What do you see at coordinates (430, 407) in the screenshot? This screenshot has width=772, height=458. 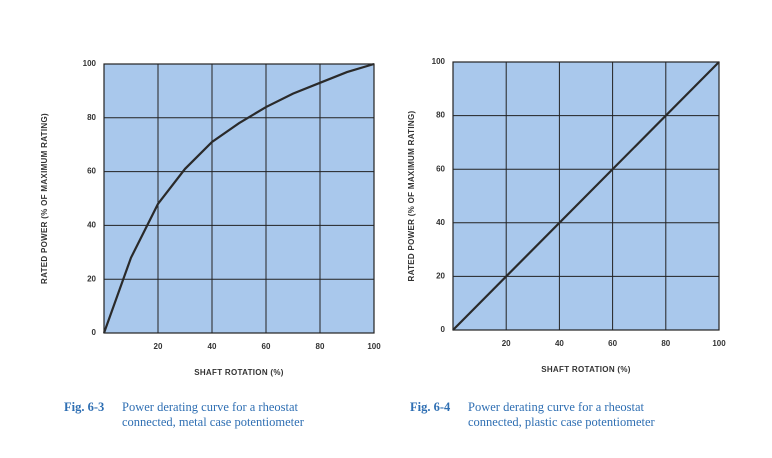 I see `caption-label: Fig. 6-4` at bounding box center [430, 407].